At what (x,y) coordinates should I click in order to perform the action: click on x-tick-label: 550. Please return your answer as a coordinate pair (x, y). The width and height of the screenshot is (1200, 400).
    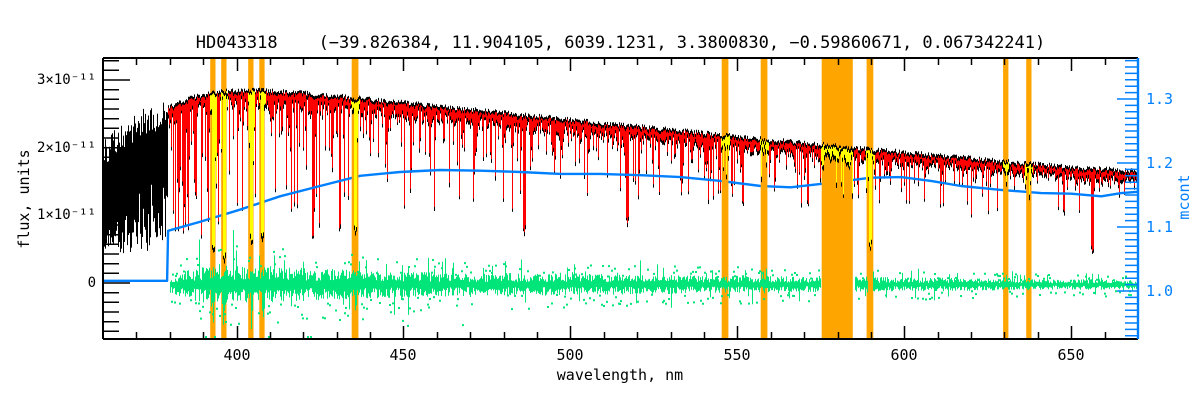
    Looking at the image, I should click on (737, 355).